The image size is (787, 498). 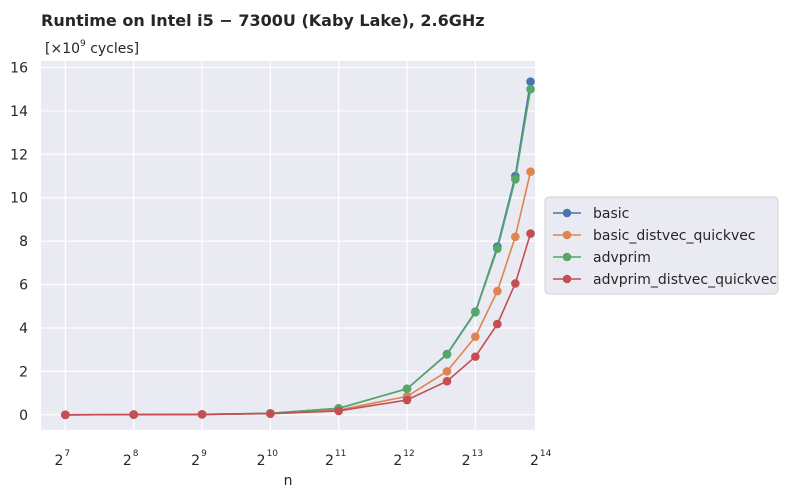 I want to click on x-tick-labels: 27 28 29 210 211 212 213 214, so click(x=303, y=459).